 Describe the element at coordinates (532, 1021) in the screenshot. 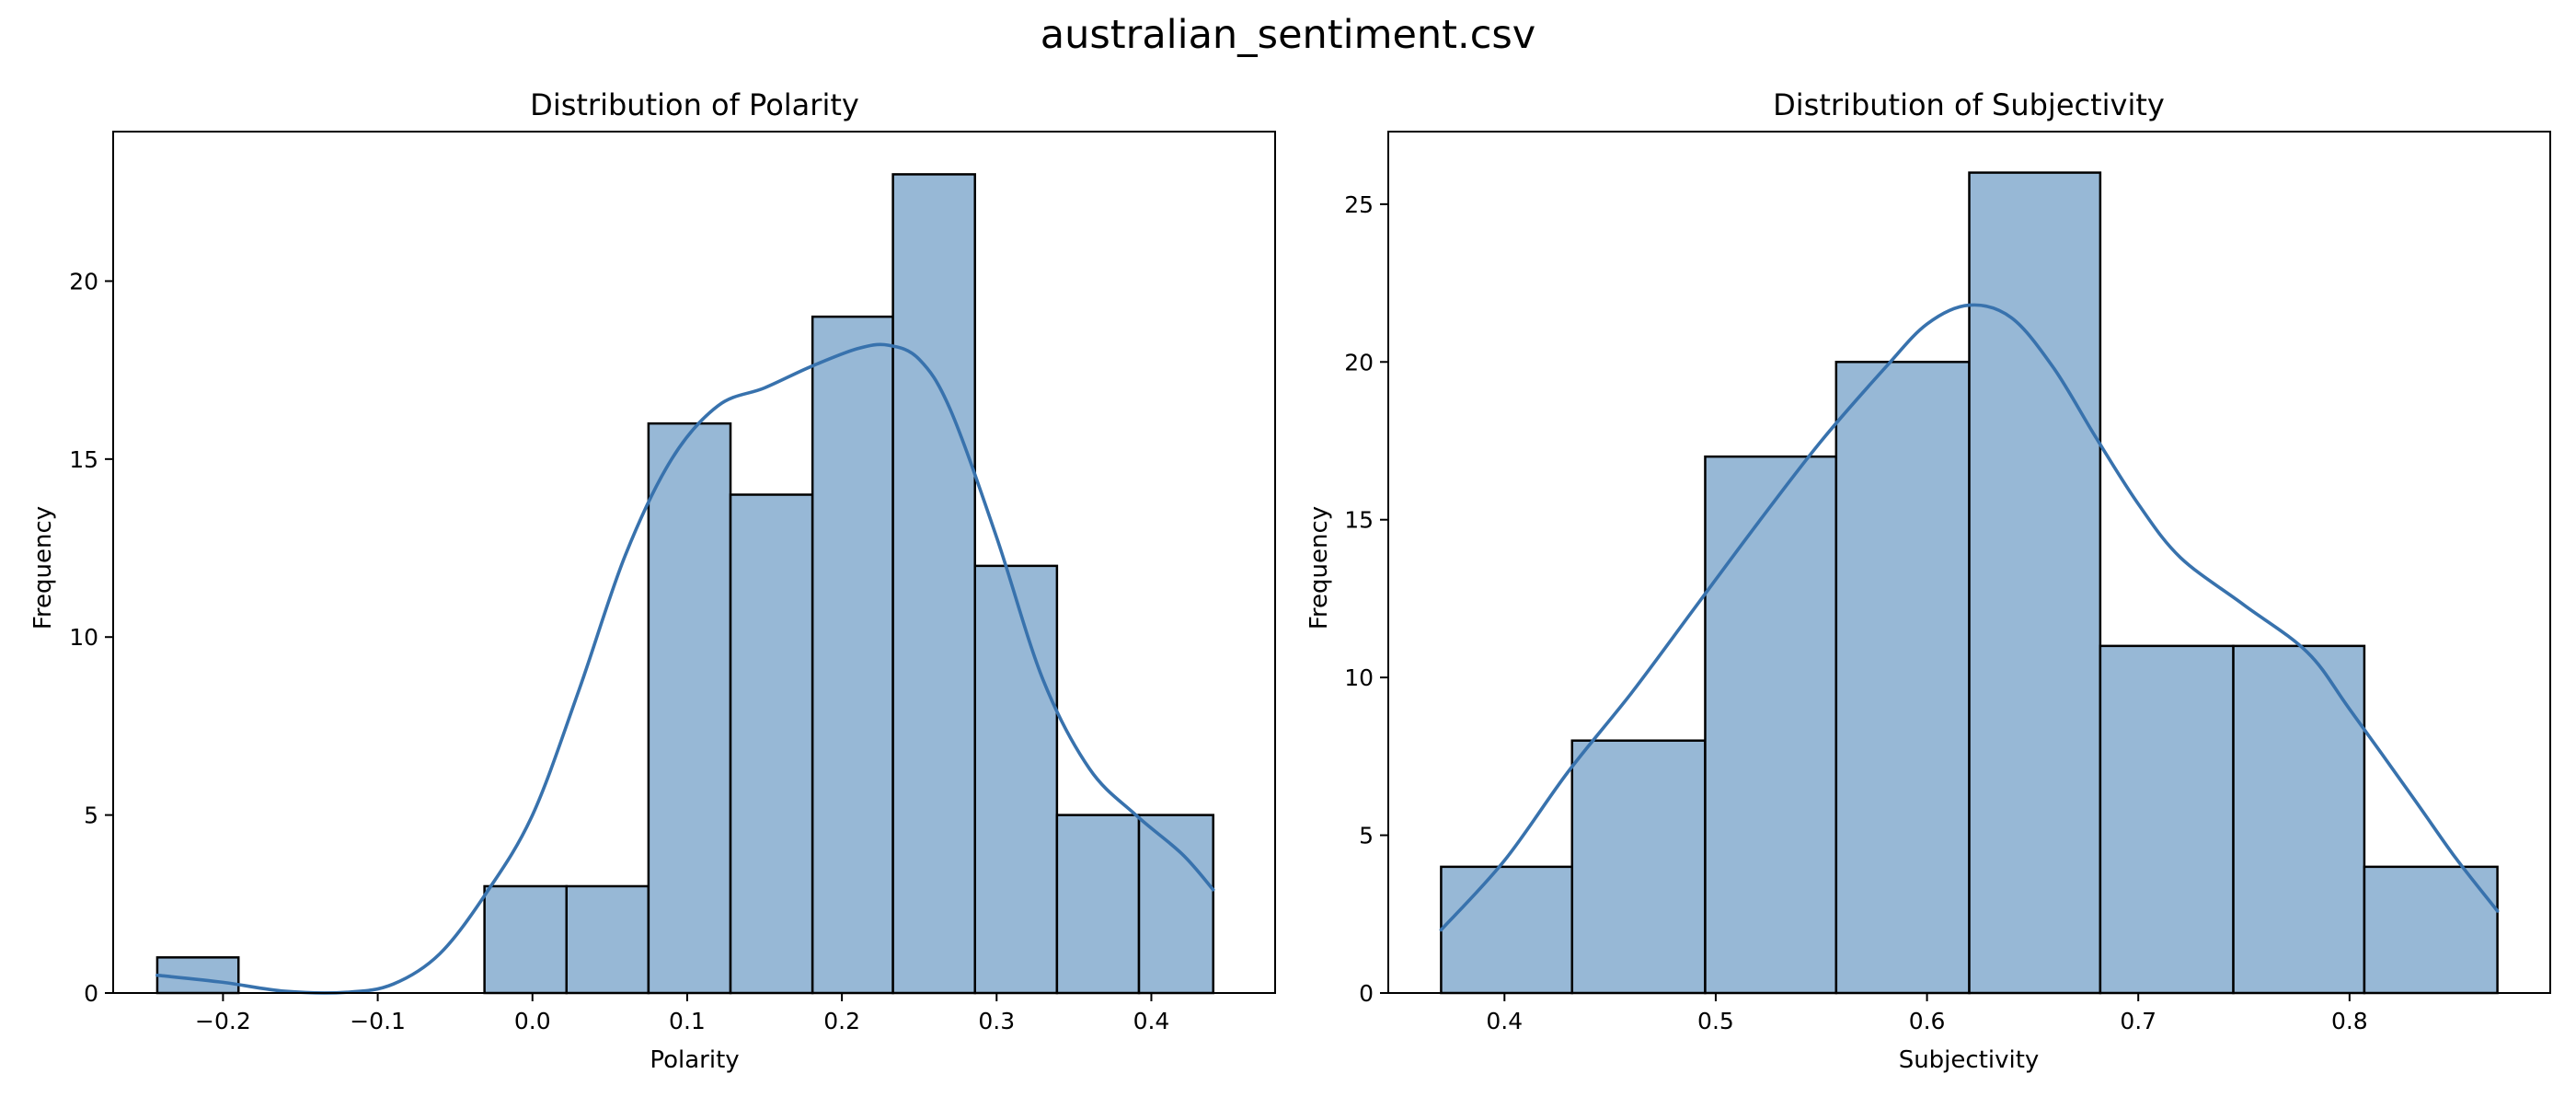

I see `polarity-x-tick-label: 0.0` at that location.